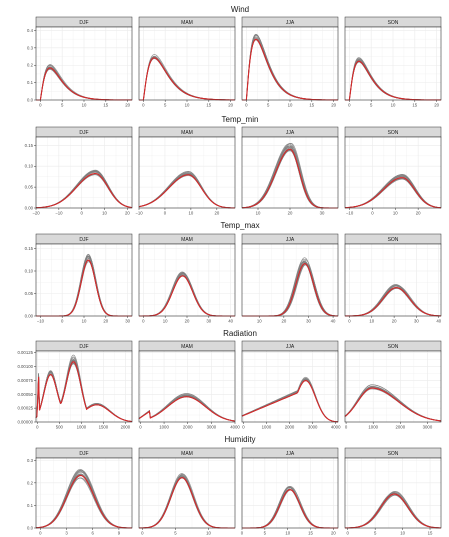  Describe the element at coordinates (30, 482) in the screenshot. I see `y-tick-label: 0.2` at that location.